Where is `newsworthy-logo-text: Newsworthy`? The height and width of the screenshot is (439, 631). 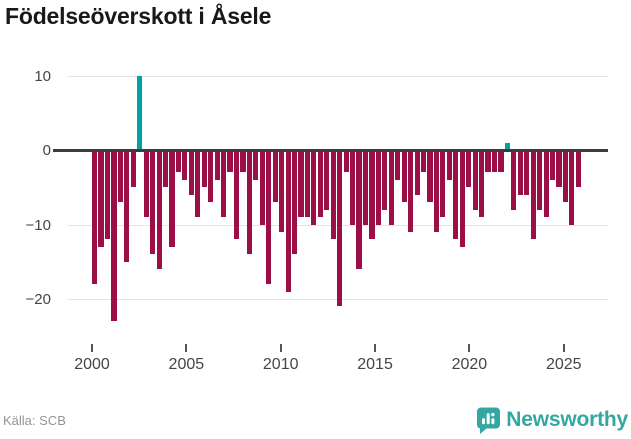 newsworthy-logo-text: Newsworthy is located at coordinates (567, 419).